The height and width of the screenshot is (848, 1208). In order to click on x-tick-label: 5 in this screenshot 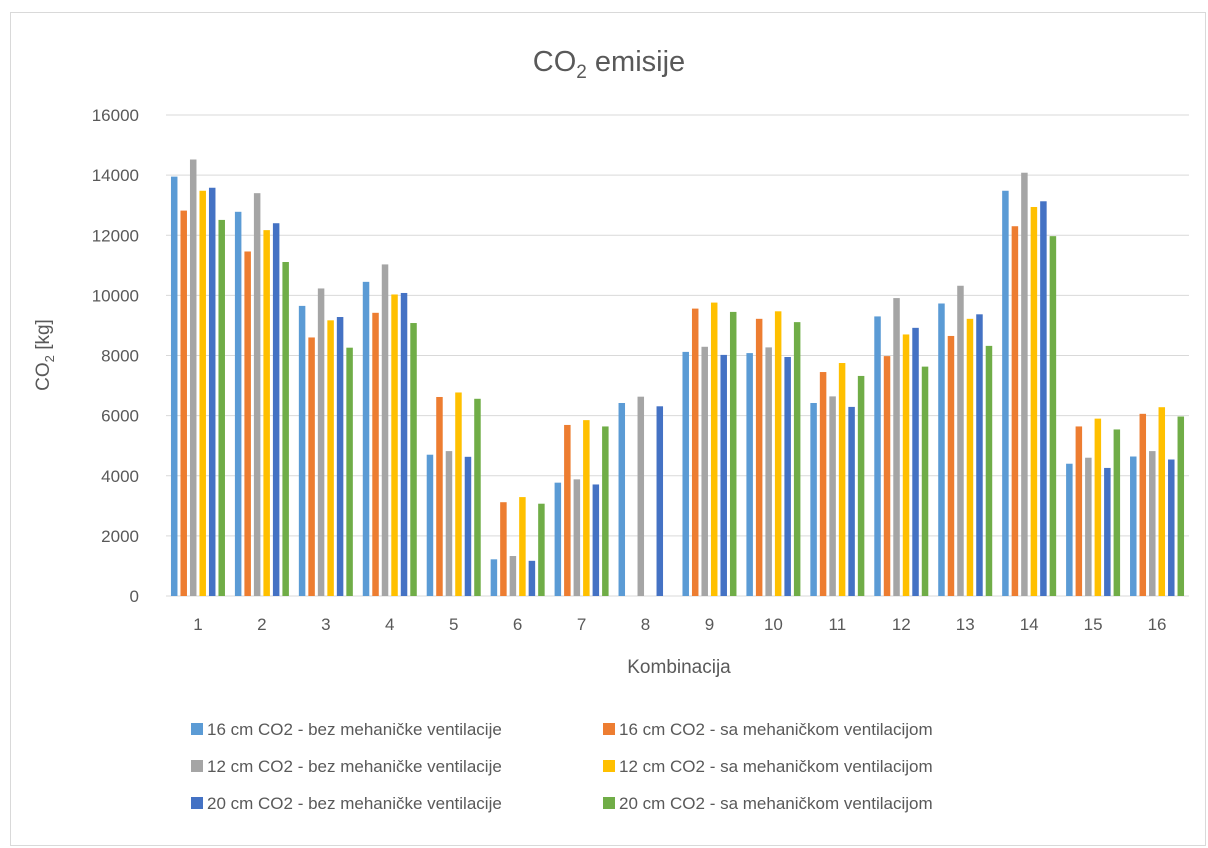, I will do `click(453, 624)`.